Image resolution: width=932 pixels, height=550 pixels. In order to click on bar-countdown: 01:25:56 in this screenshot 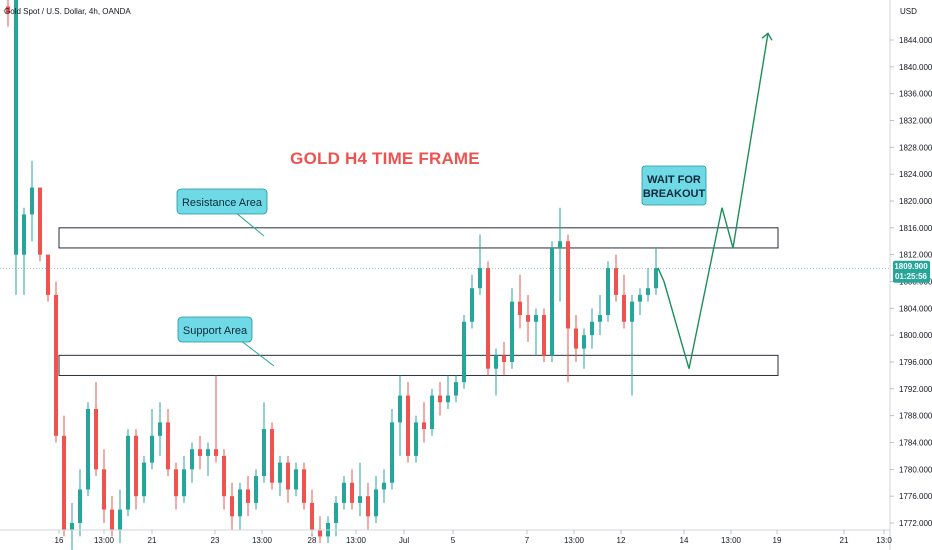, I will do `click(911, 276)`.